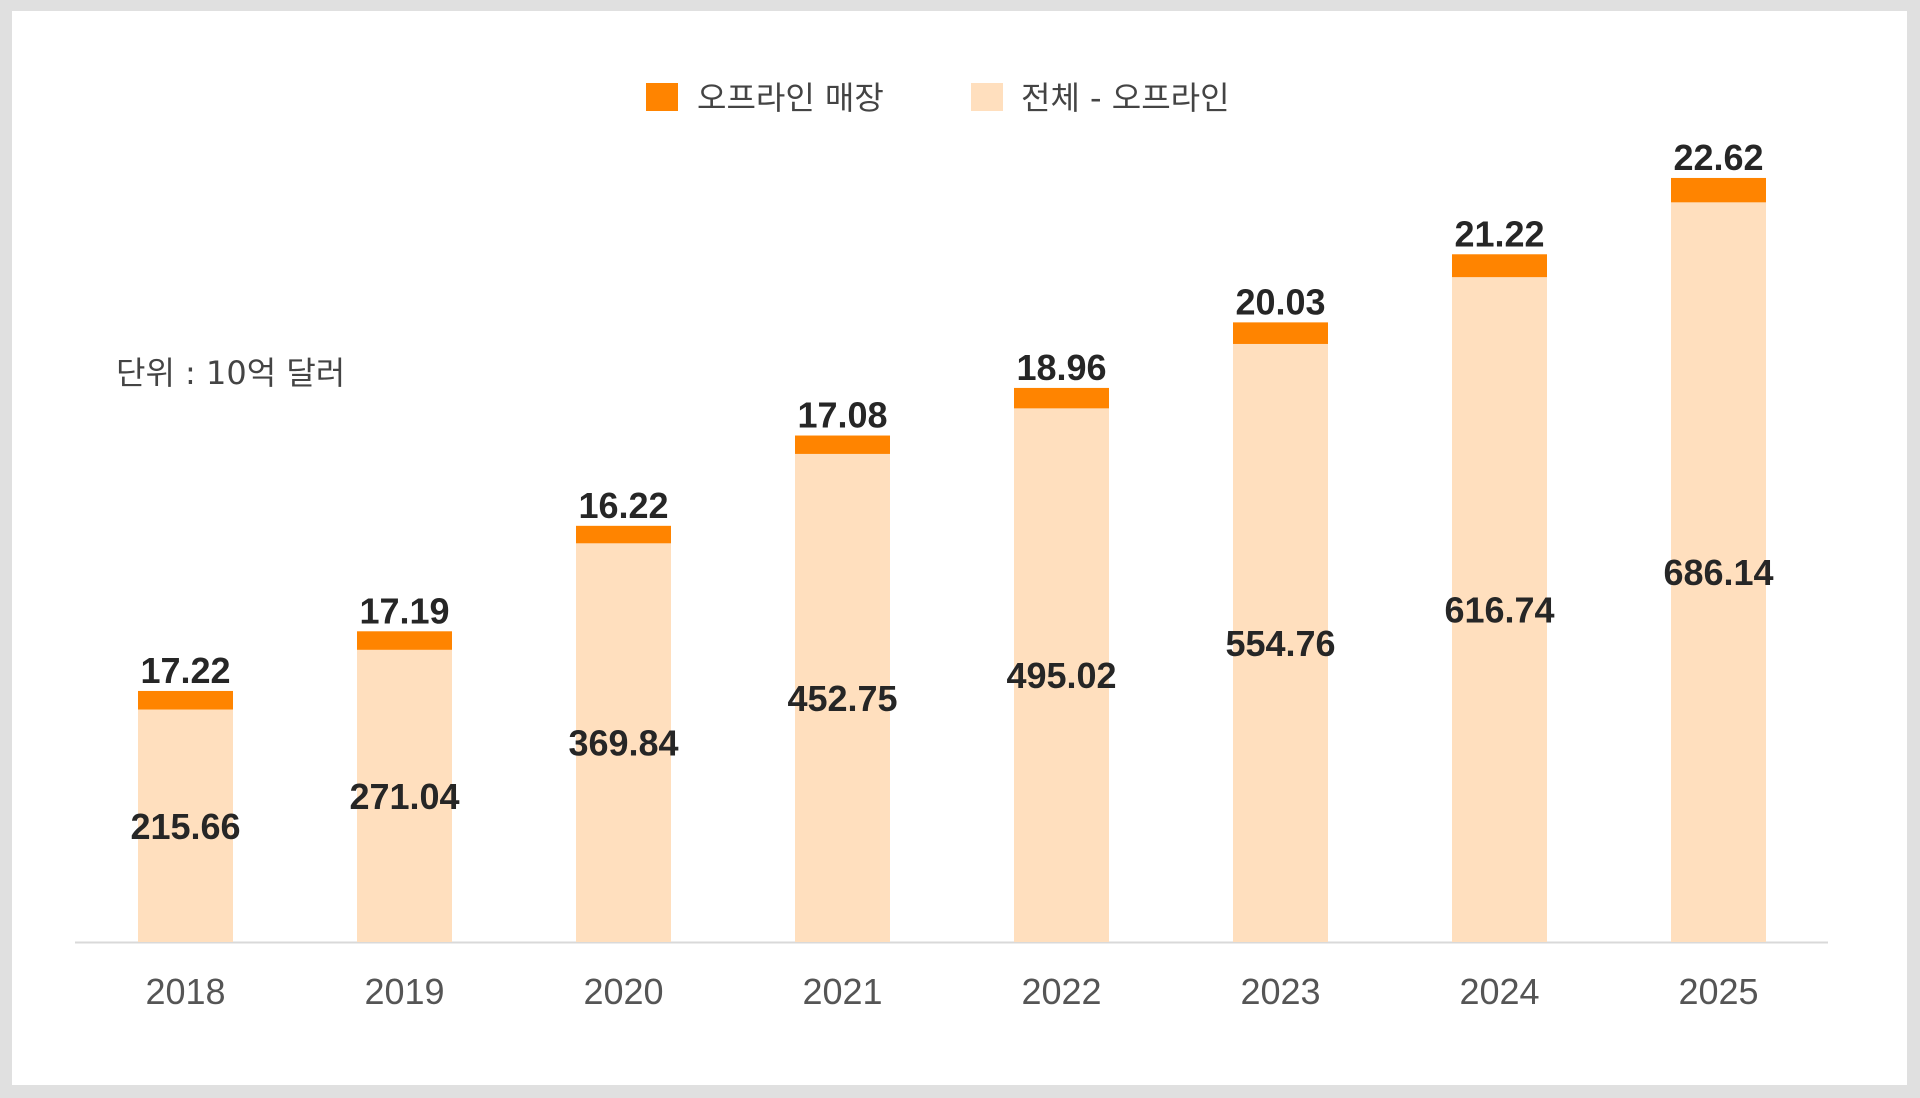  I want to click on bar-online-2022, so click(1061, 675).